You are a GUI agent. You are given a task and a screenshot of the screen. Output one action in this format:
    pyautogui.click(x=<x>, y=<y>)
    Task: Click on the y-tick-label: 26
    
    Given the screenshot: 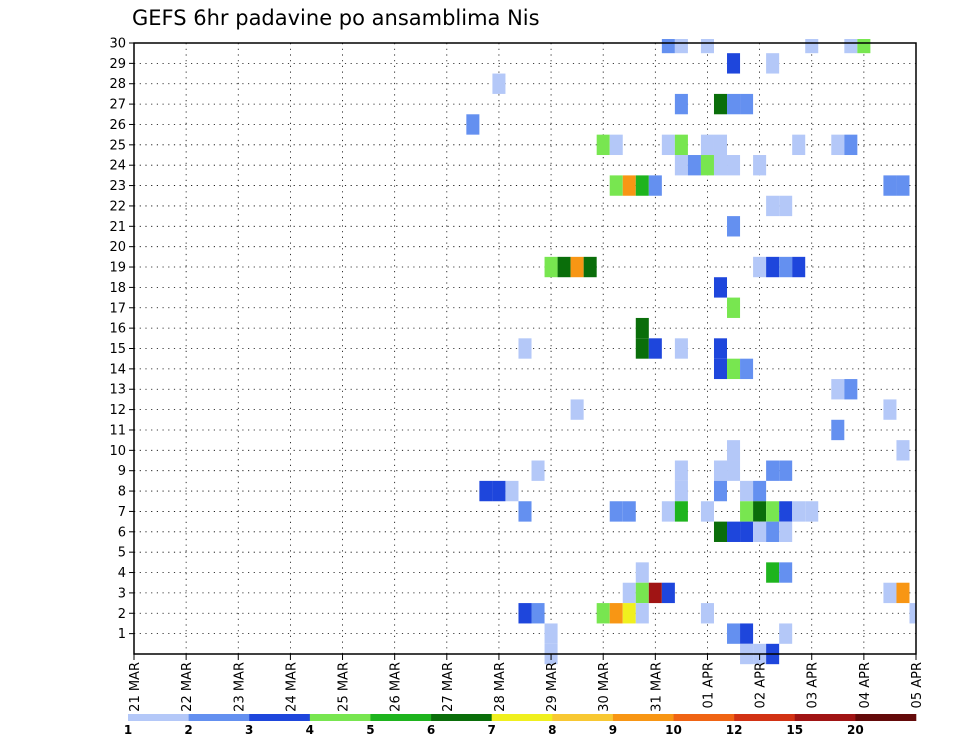 What is the action you would take?
    pyautogui.click(x=117, y=125)
    